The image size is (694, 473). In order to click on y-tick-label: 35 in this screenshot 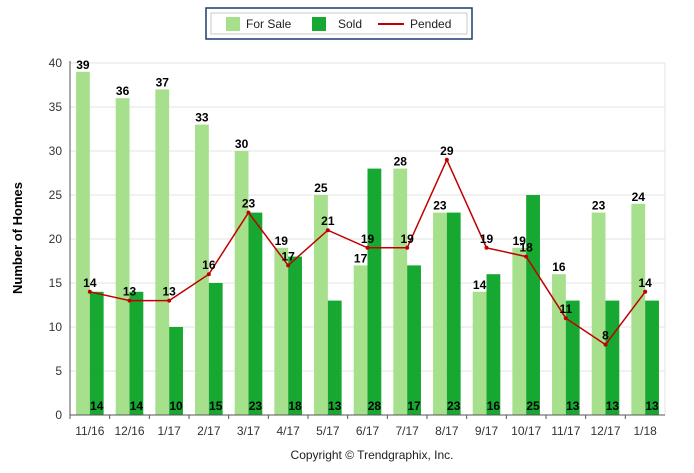, I will do `click(56, 107)`.